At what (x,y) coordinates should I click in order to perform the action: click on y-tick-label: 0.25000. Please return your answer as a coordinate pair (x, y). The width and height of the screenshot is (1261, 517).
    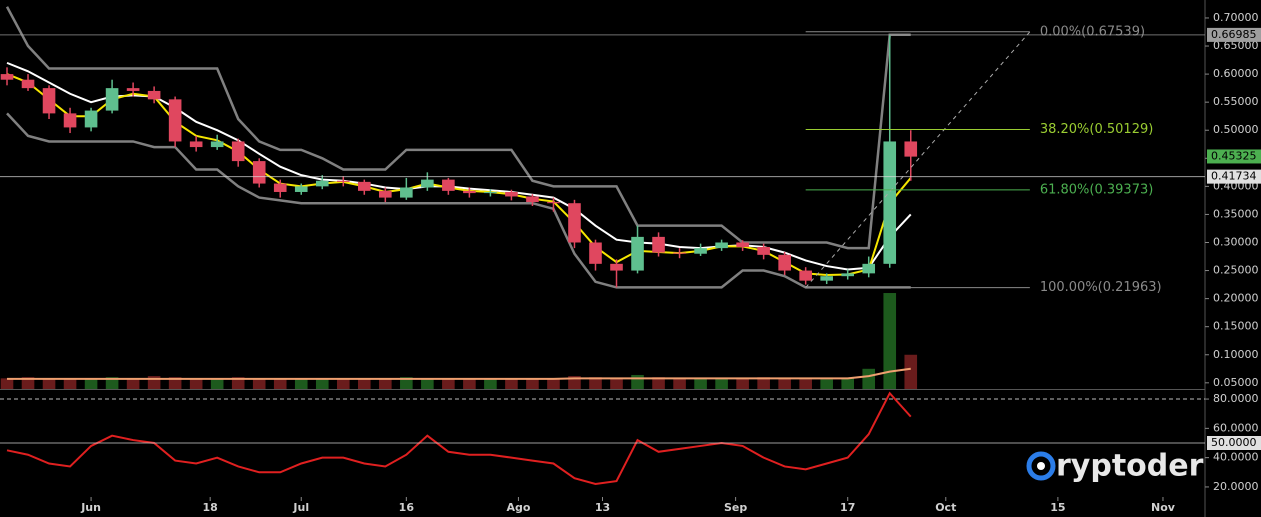
    Looking at the image, I should click on (1236, 270).